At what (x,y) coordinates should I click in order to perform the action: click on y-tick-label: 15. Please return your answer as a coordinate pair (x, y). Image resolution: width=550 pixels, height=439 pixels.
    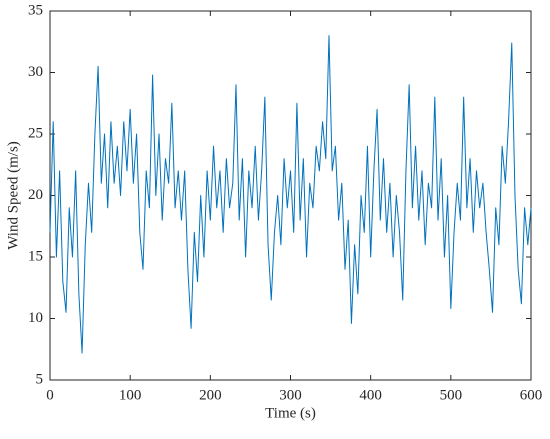
    Looking at the image, I should click on (35, 256).